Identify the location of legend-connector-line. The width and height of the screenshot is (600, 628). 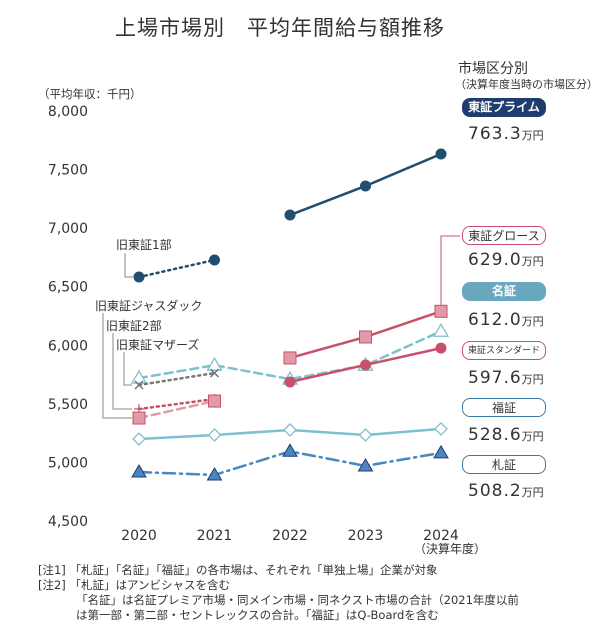
(450, 270).